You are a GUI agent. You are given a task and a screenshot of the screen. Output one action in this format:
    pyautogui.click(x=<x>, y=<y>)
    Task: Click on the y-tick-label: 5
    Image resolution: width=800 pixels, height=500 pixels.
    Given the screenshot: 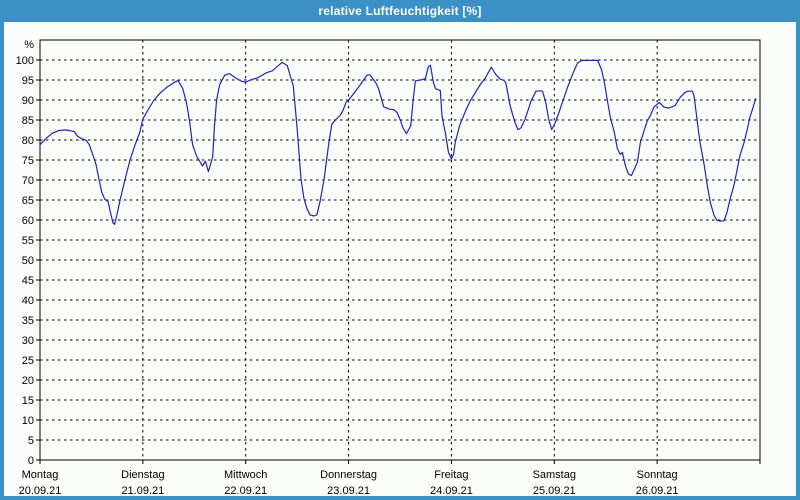 What is the action you would take?
    pyautogui.click(x=31, y=441)
    